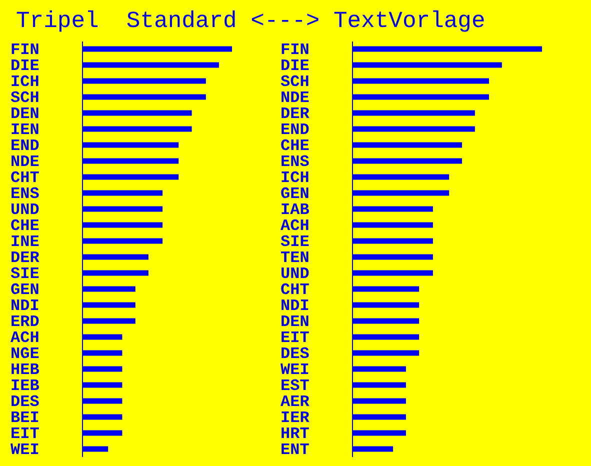 The image size is (591, 466). Describe the element at coordinates (295, 258) in the screenshot. I see `y-tick-label: TEN` at that location.